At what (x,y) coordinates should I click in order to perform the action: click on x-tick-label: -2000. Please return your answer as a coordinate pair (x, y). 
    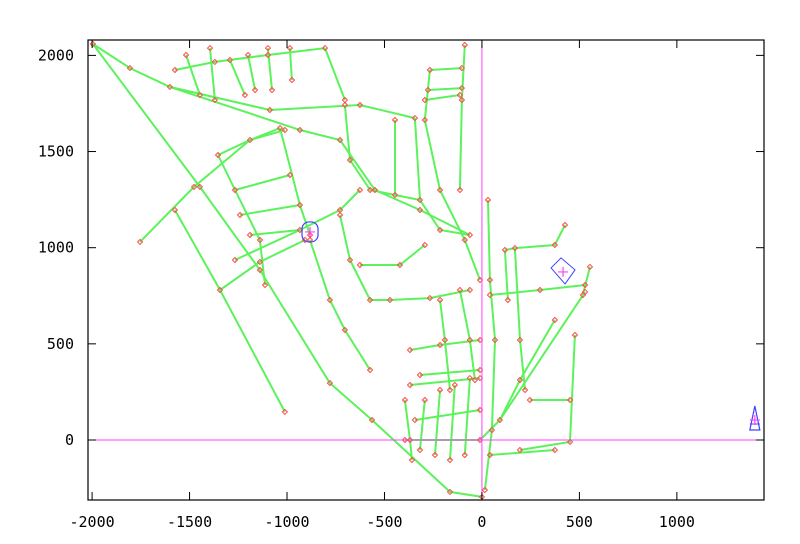
    Looking at the image, I should click on (92, 522).